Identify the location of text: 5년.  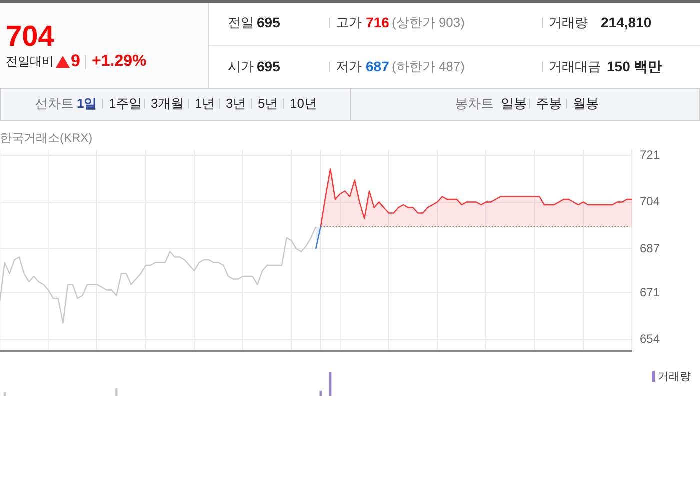
(268, 104).